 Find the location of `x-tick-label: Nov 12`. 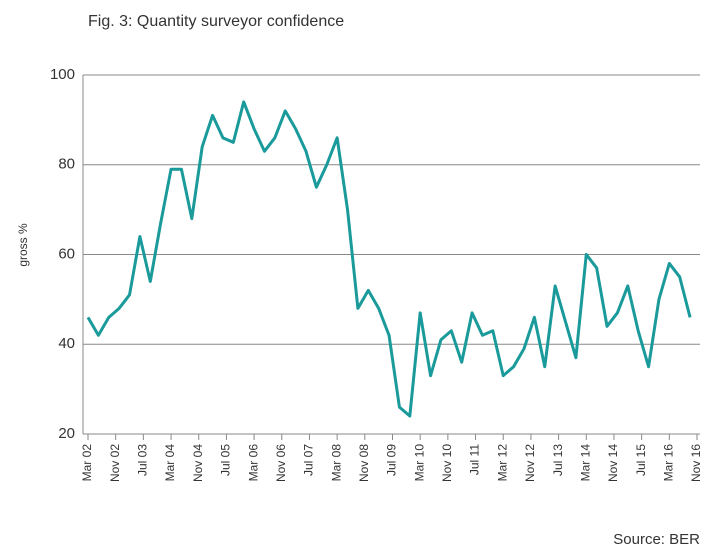

x-tick-label: Nov 12 is located at coordinates (530, 463).